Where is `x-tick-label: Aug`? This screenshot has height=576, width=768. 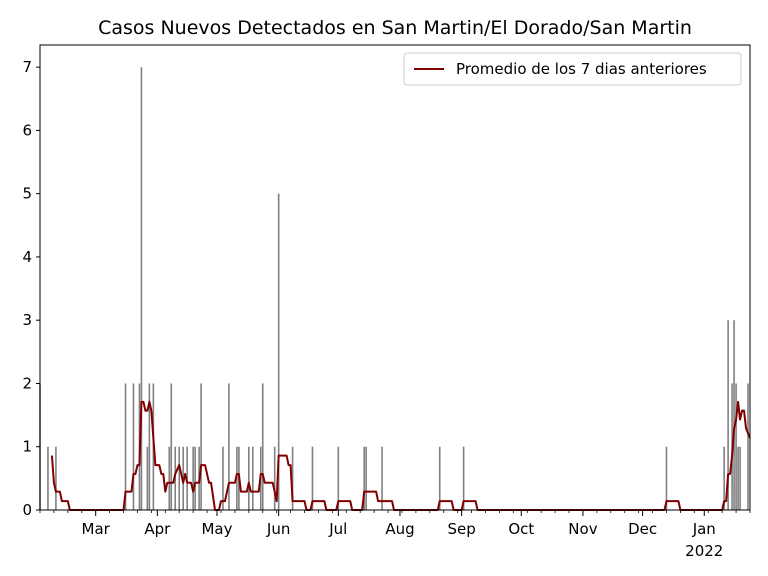 x-tick-label: Aug is located at coordinates (399, 529).